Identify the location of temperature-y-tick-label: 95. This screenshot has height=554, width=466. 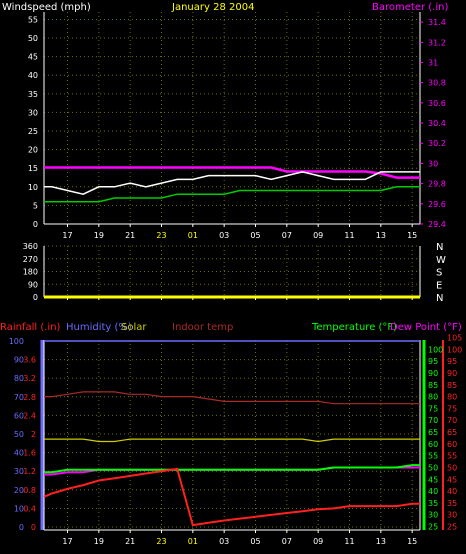
(433, 361).